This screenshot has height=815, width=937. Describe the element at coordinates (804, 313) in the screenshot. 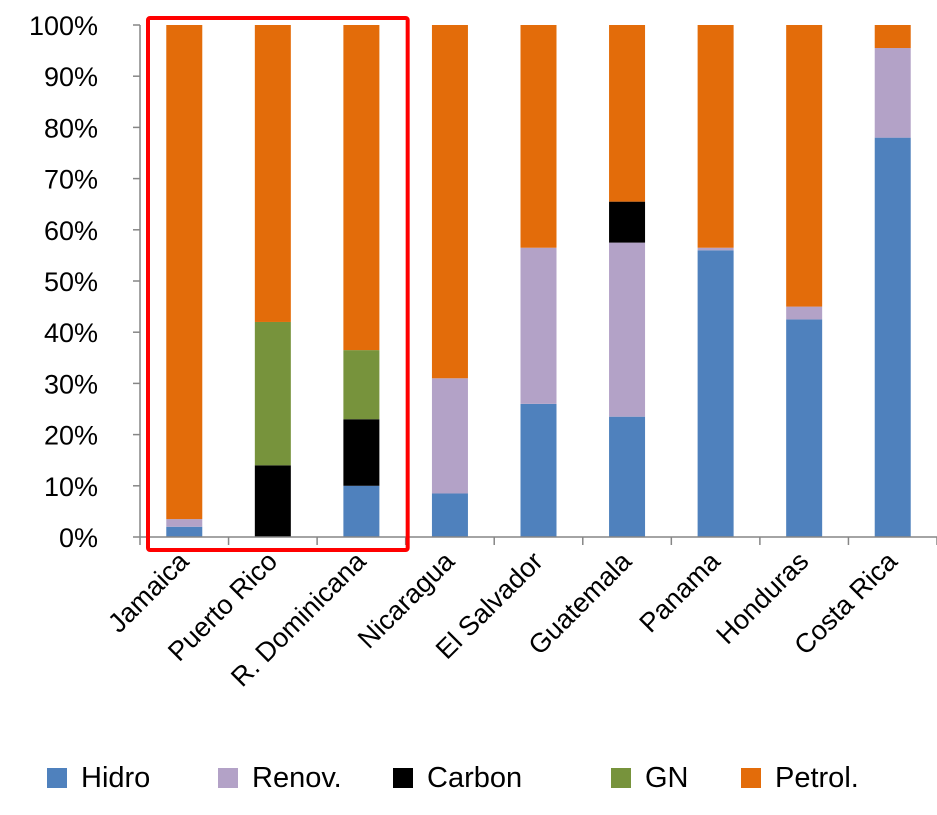

I see `bar-renov-honduras` at that location.